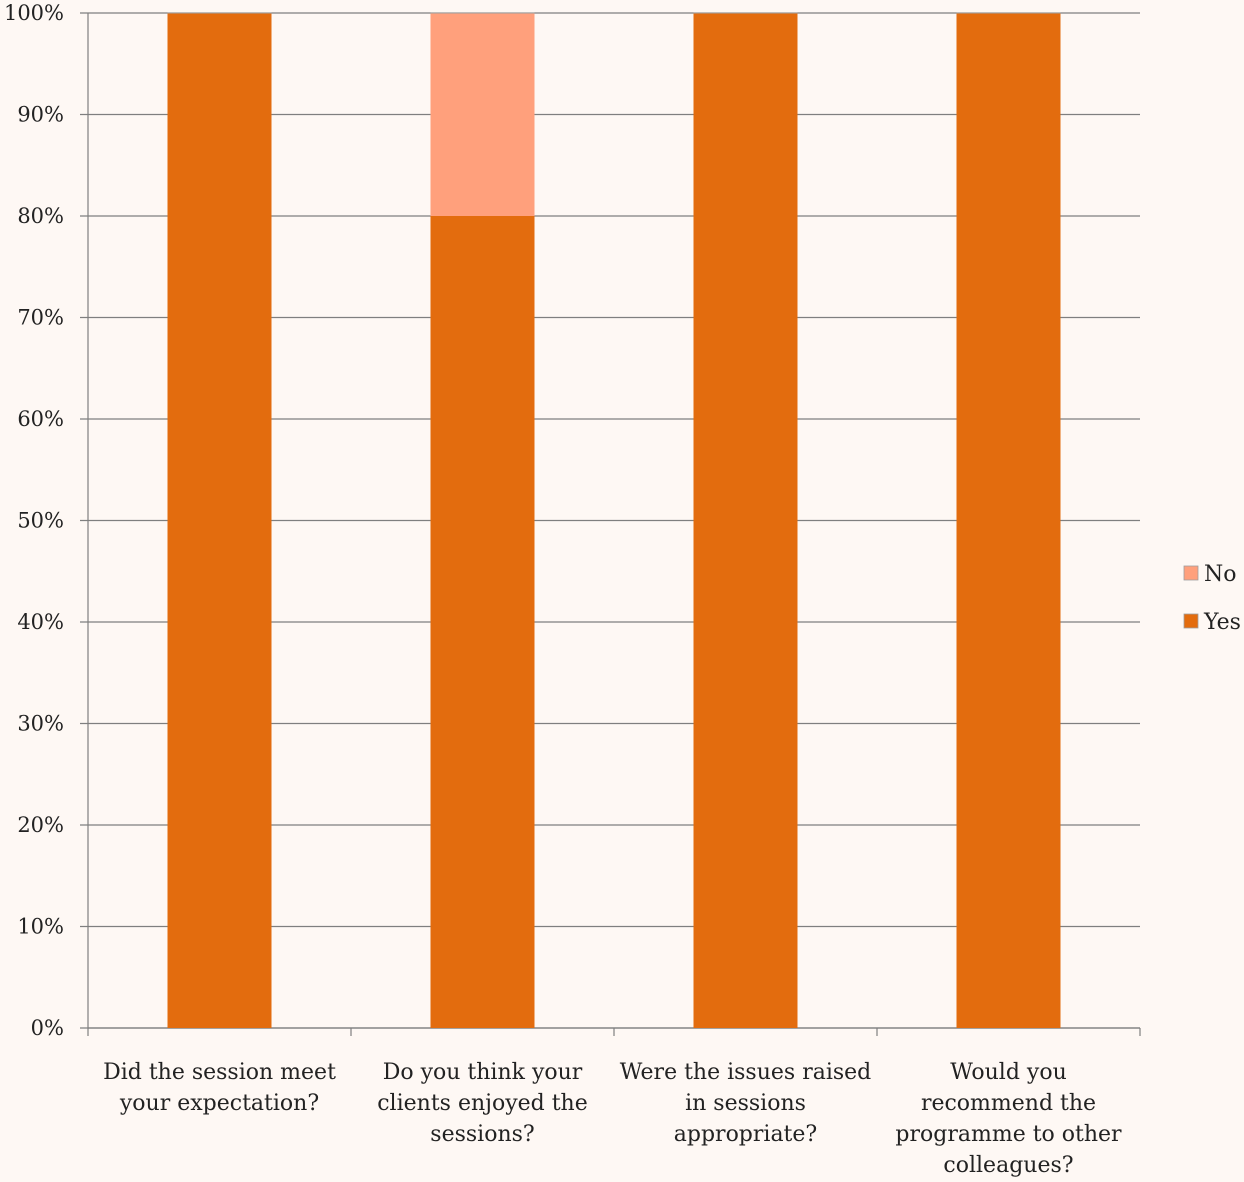  What do you see at coordinates (40, 825) in the screenshot?
I see `y-tick-label: 20%` at bounding box center [40, 825].